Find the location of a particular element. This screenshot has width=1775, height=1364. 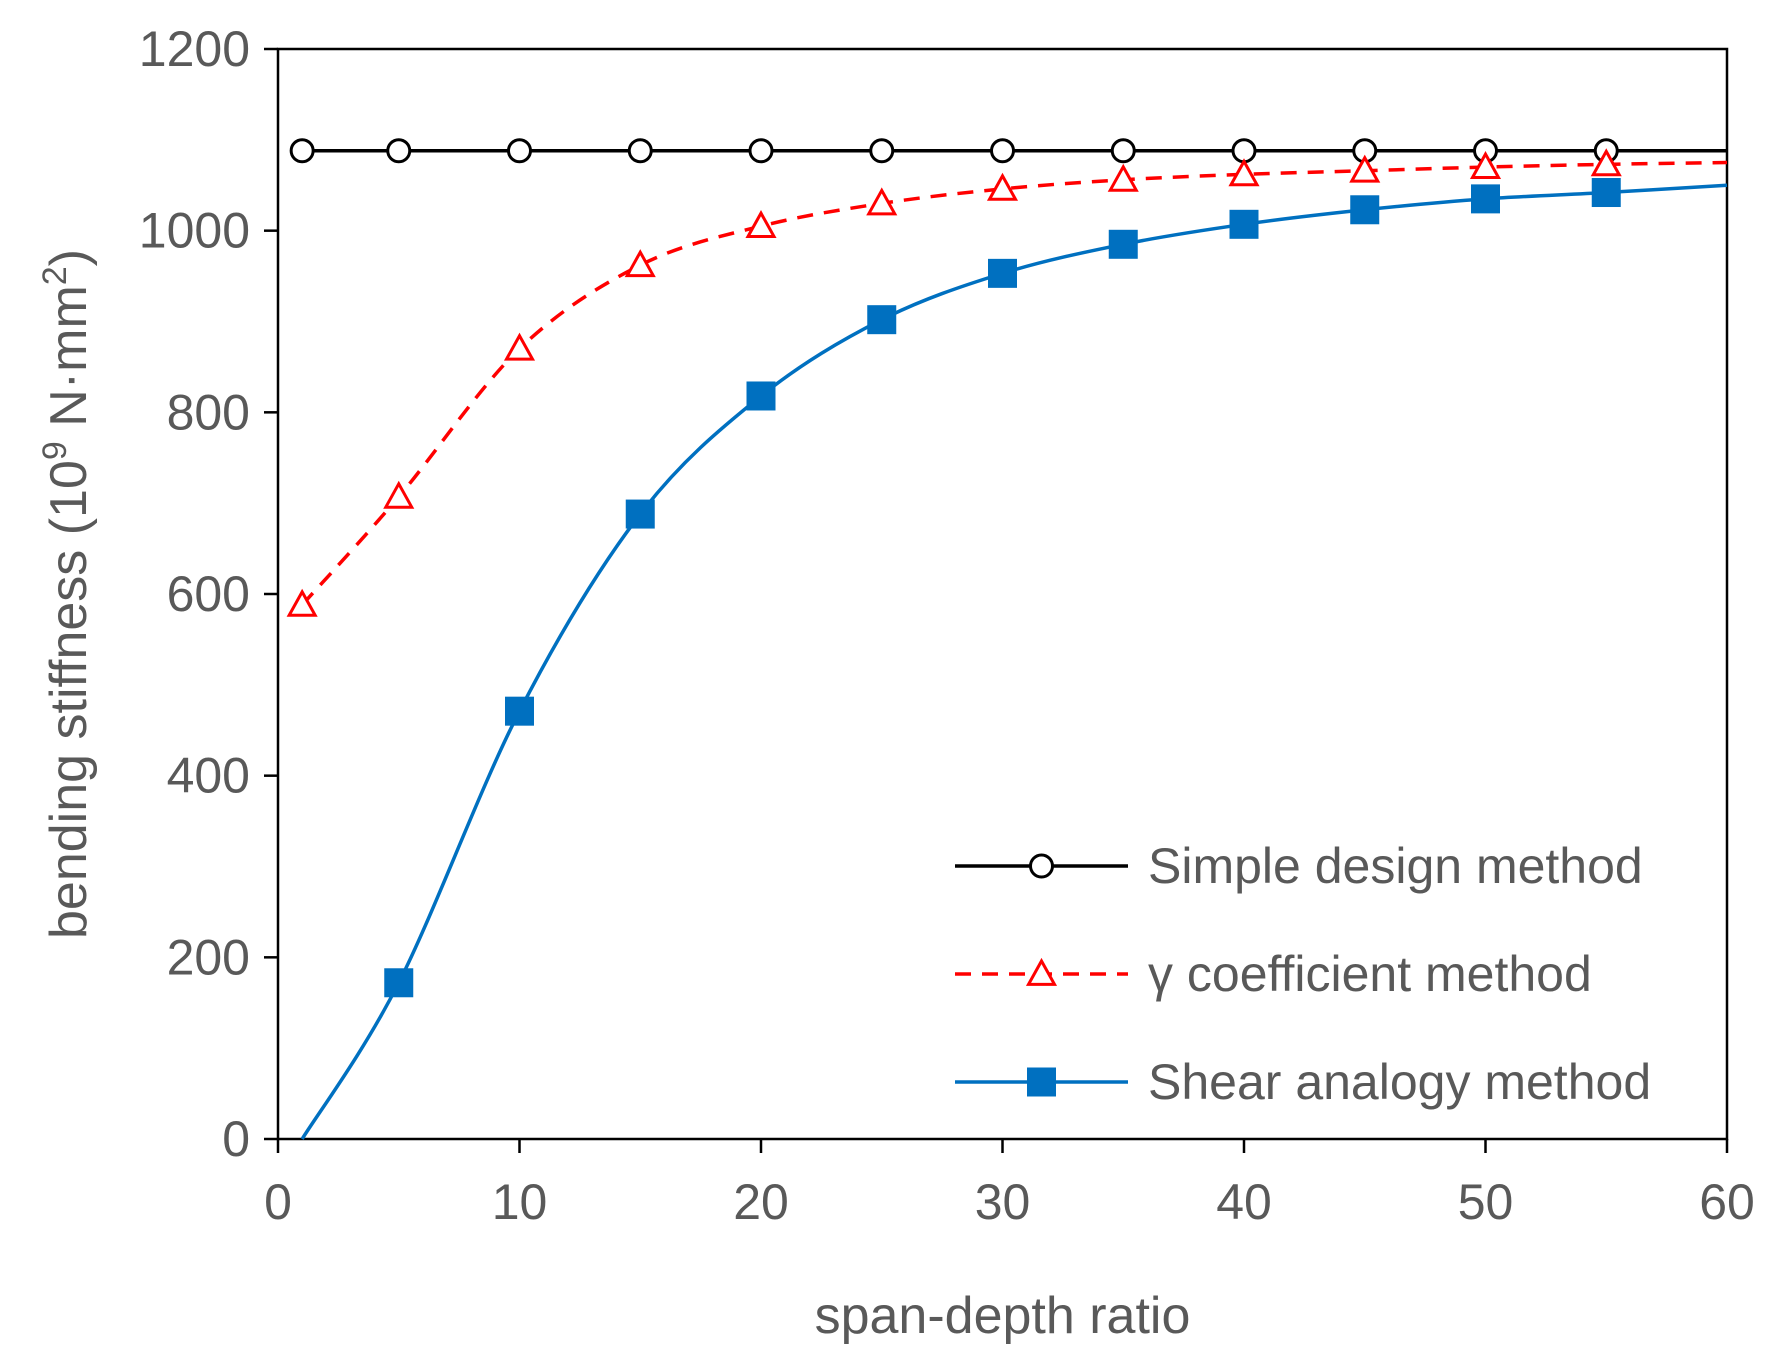

y-tick-label: 400 is located at coordinates (208, 776).